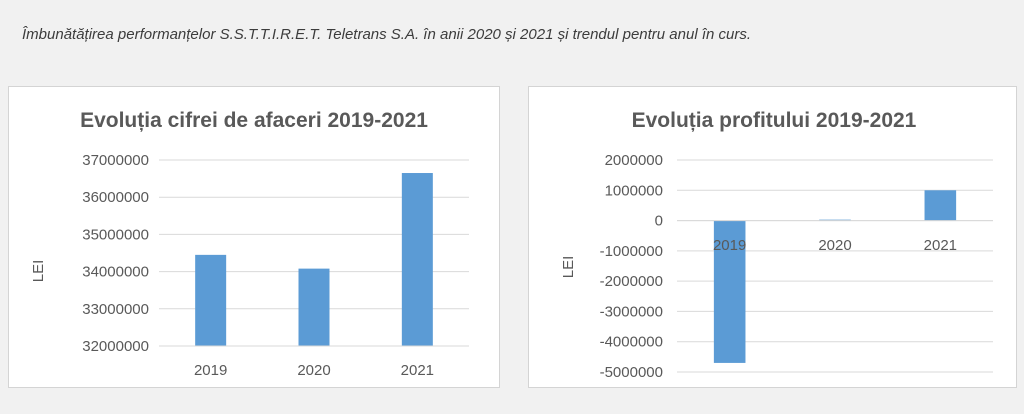  What do you see at coordinates (774, 120) in the screenshot?
I see `chart-title: Evoluția profitului 2019-2021` at bounding box center [774, 120].